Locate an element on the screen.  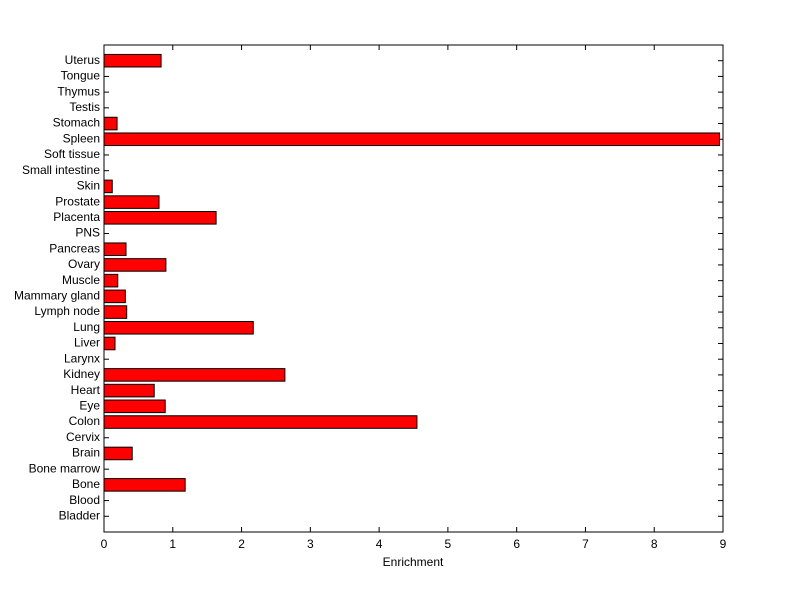
y-tick-label: Soft tissue is located at coordinates (72, 154).